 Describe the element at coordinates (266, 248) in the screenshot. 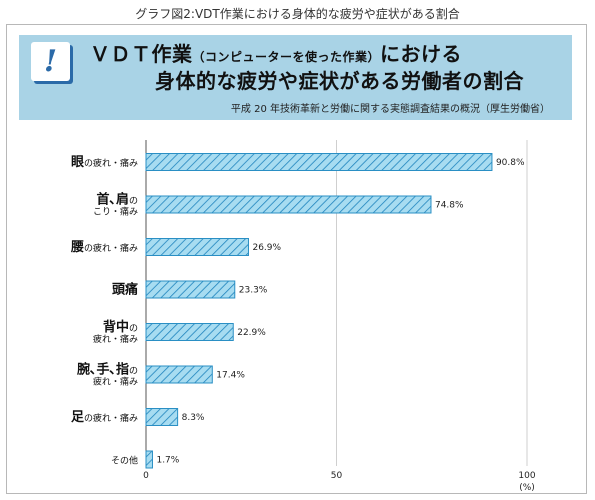

I see `value-label: 26.9%` at that location.